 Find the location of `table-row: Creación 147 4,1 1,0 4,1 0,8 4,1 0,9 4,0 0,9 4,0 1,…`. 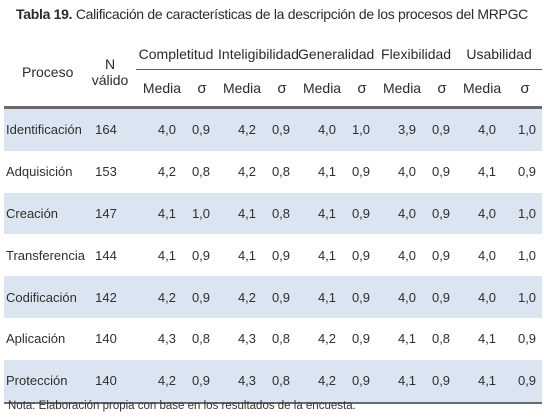

table-row: Creación 147 4,1 1,0 4,1 0,8 4,1 0,9 4,0 0,9 4,0 1,… is located at coordinates (273, 213).